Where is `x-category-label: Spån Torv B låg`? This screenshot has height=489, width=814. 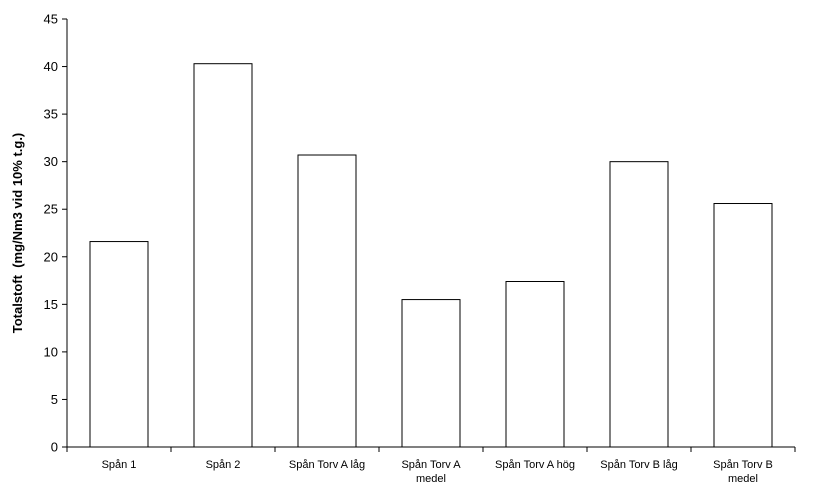
x-category-label: Spån Torv B låg is located at coordinates (638, 465).